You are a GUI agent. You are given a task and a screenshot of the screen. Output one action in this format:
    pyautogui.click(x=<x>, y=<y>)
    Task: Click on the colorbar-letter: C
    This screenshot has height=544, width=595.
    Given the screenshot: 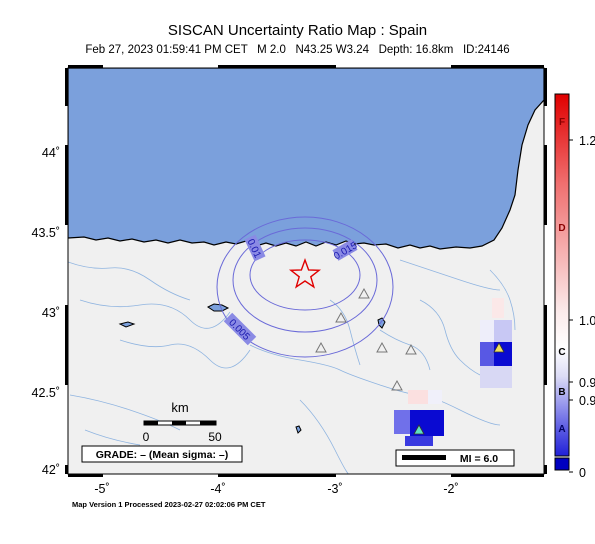 What is the action you would take?
    pyautogui.click(x=561, y=352)
    